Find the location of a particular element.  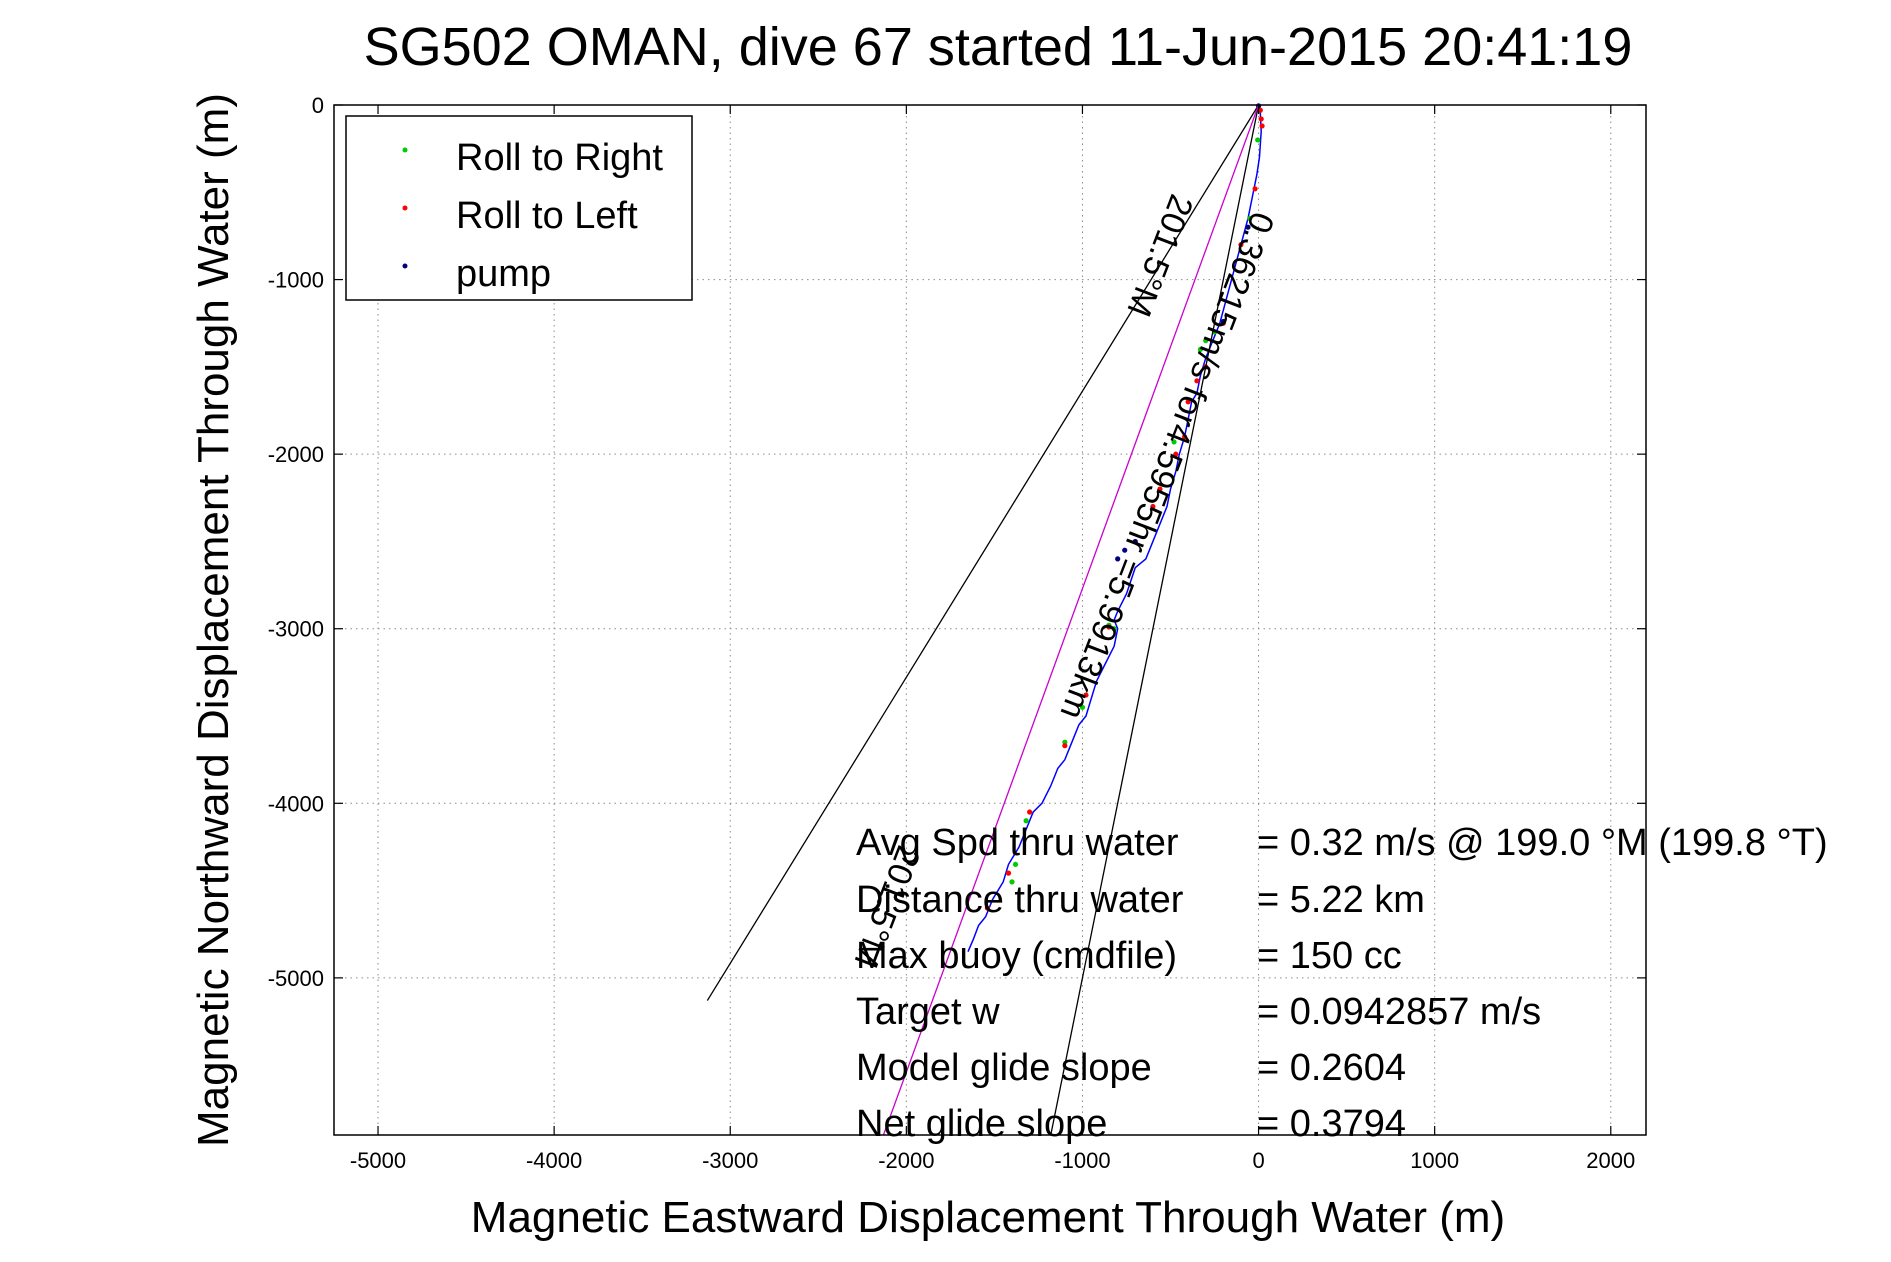

track-layer is located at coordinates (1114, 528).